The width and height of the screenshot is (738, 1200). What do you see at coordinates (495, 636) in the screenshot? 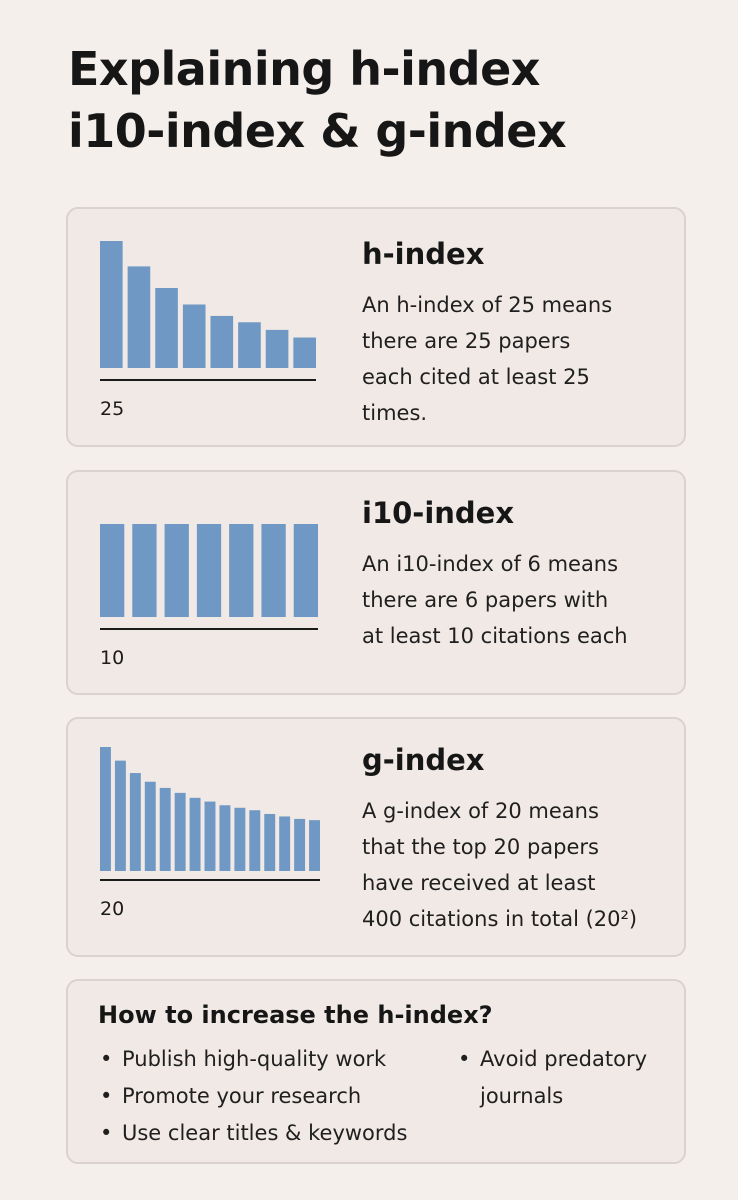
I see `i10-index-desc-line: at least 10 citations each` at bounding box center [495, 636].